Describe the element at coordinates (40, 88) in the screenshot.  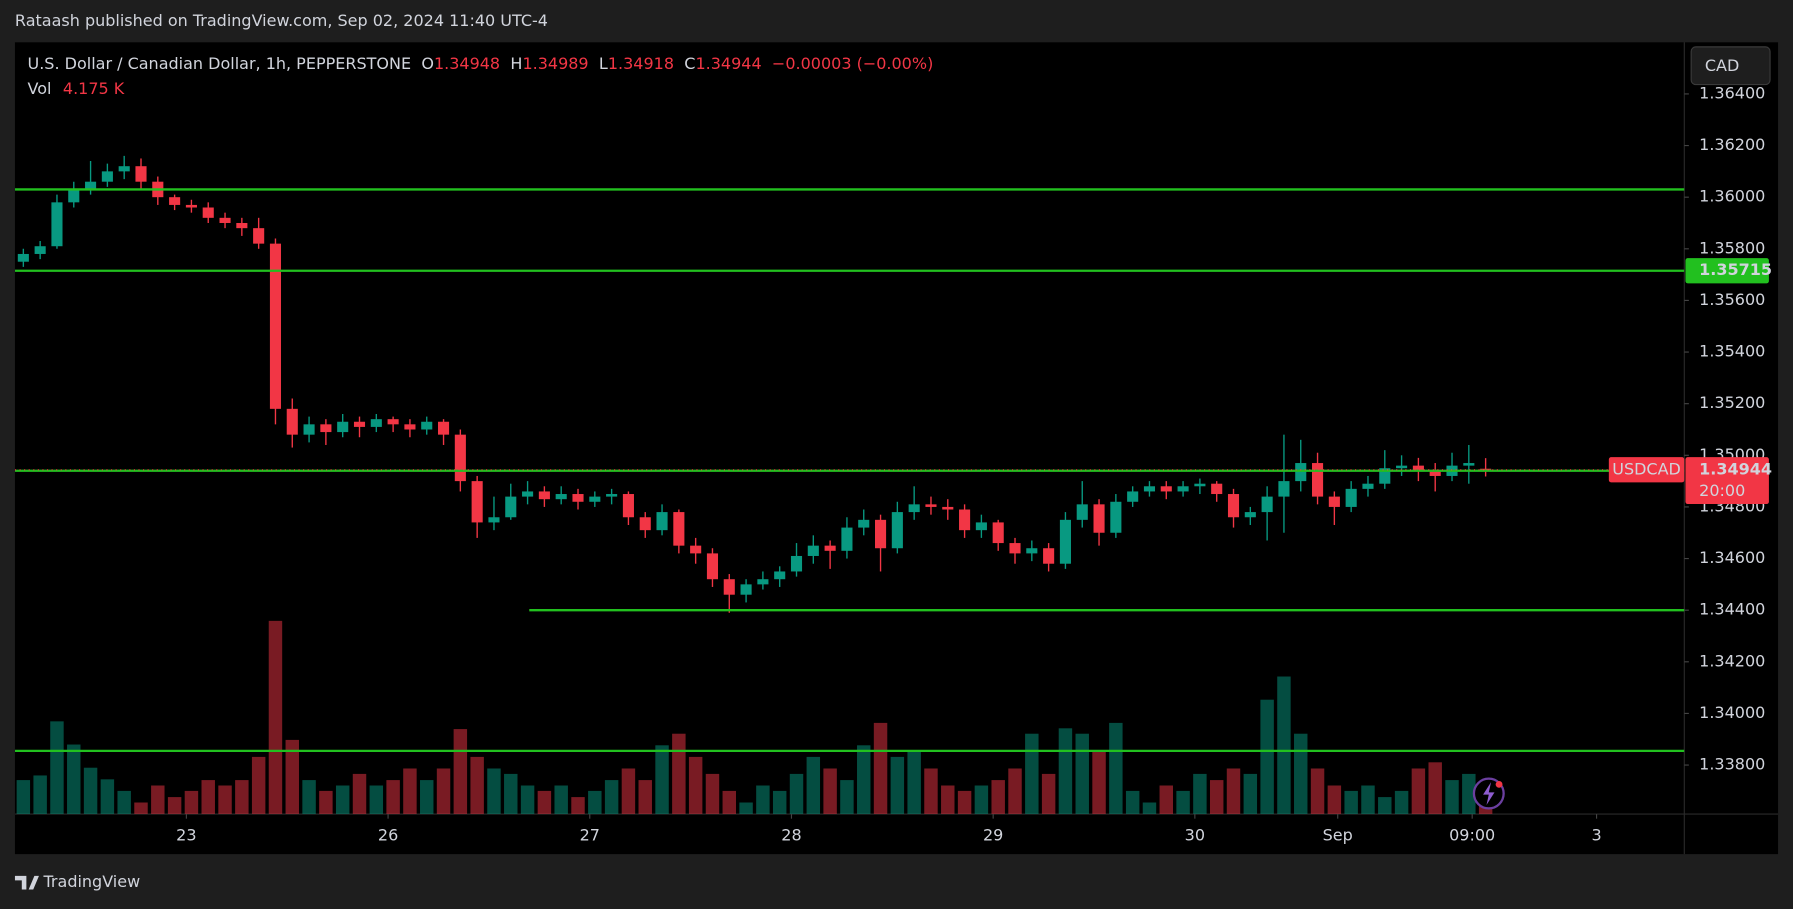
I see `volume-name: Vol` at that location.